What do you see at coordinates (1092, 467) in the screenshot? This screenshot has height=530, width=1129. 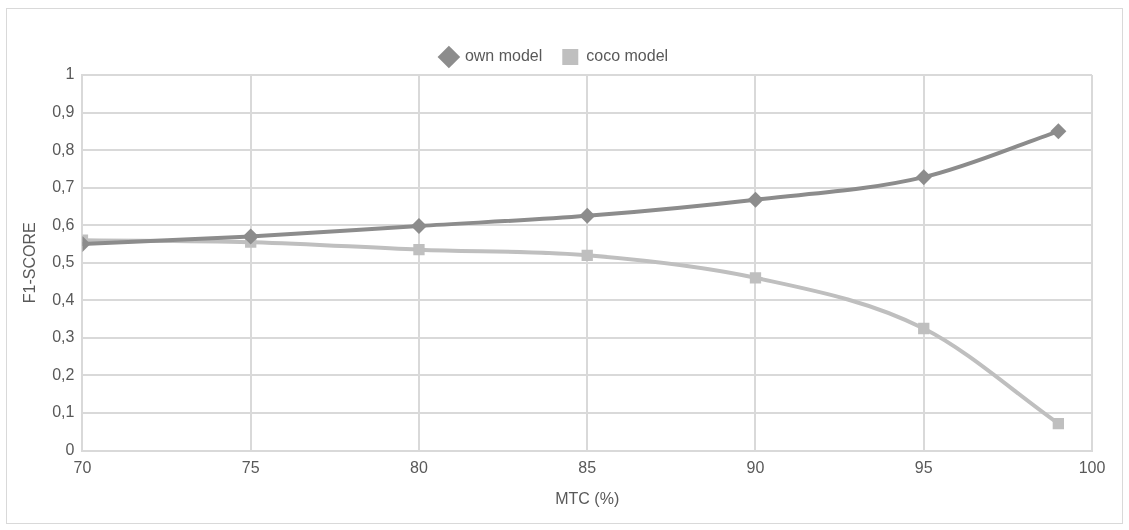 I see `x-tick-label: 100` at bounding box center [1092, 467].